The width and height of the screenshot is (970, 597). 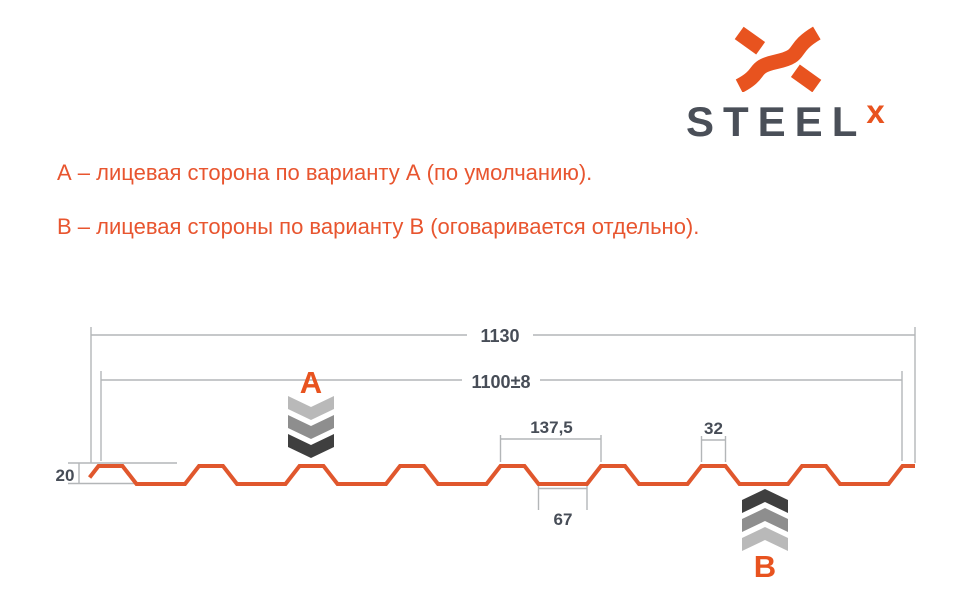 What do you see at coordinates (875, 111) in the screenshot?
I see `logo-superscript-x: x` at bounding box center [875, 111].